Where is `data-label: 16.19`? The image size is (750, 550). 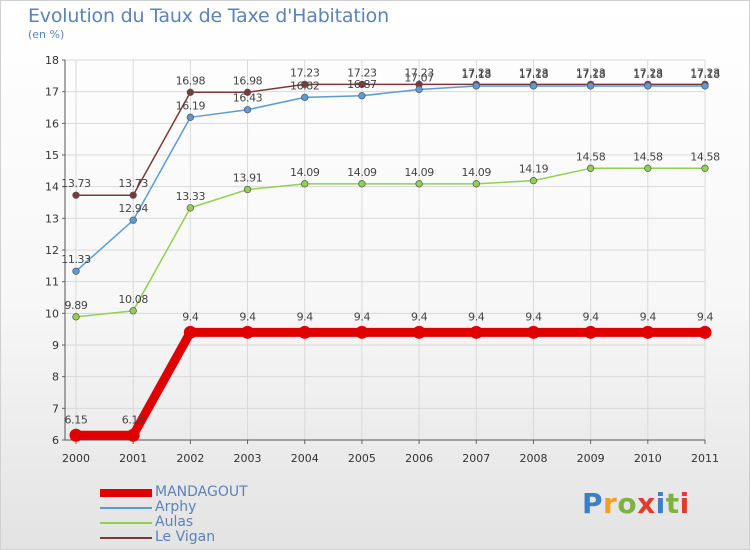
data-label: 16.19 is located at coordinates (191, 105).